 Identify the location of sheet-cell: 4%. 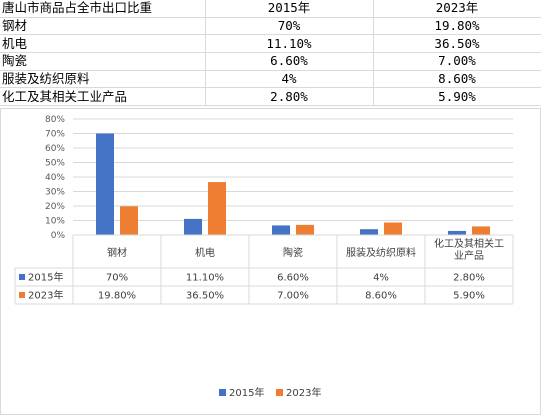
(289, 79).